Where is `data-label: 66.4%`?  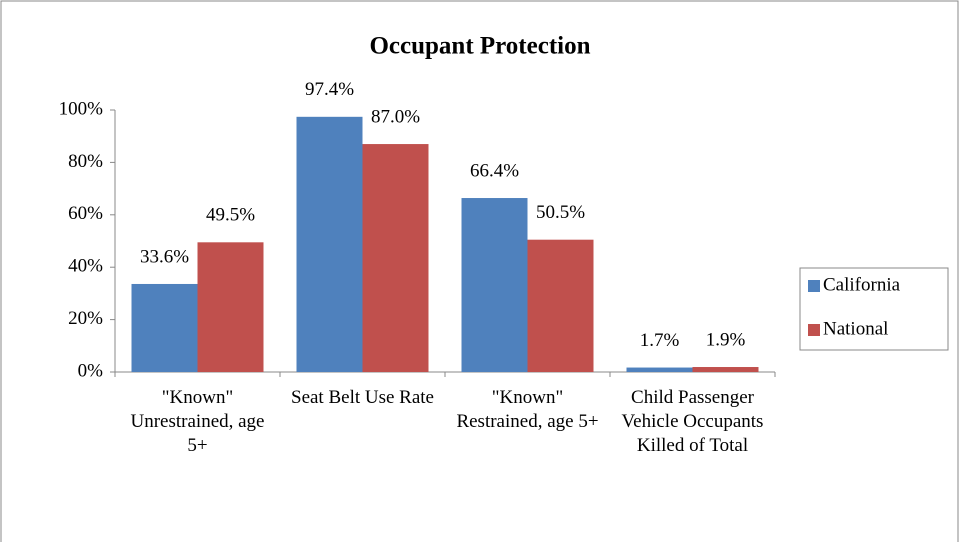 data-label: 66.4% is located at coordinates (494, 170).